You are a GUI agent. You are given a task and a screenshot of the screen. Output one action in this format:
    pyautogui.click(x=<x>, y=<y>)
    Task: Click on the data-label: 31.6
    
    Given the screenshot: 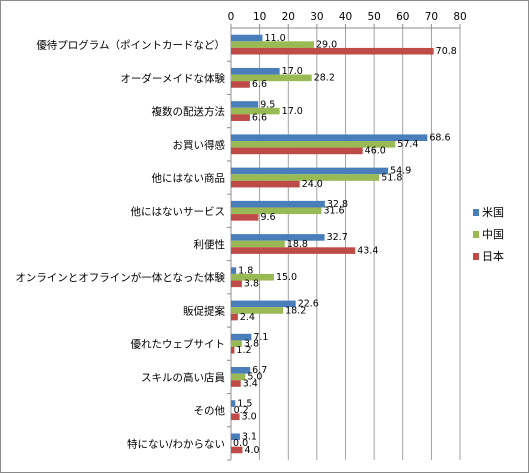 What is the action you would take?
    pyautogui.click(x=333, y=211)
    